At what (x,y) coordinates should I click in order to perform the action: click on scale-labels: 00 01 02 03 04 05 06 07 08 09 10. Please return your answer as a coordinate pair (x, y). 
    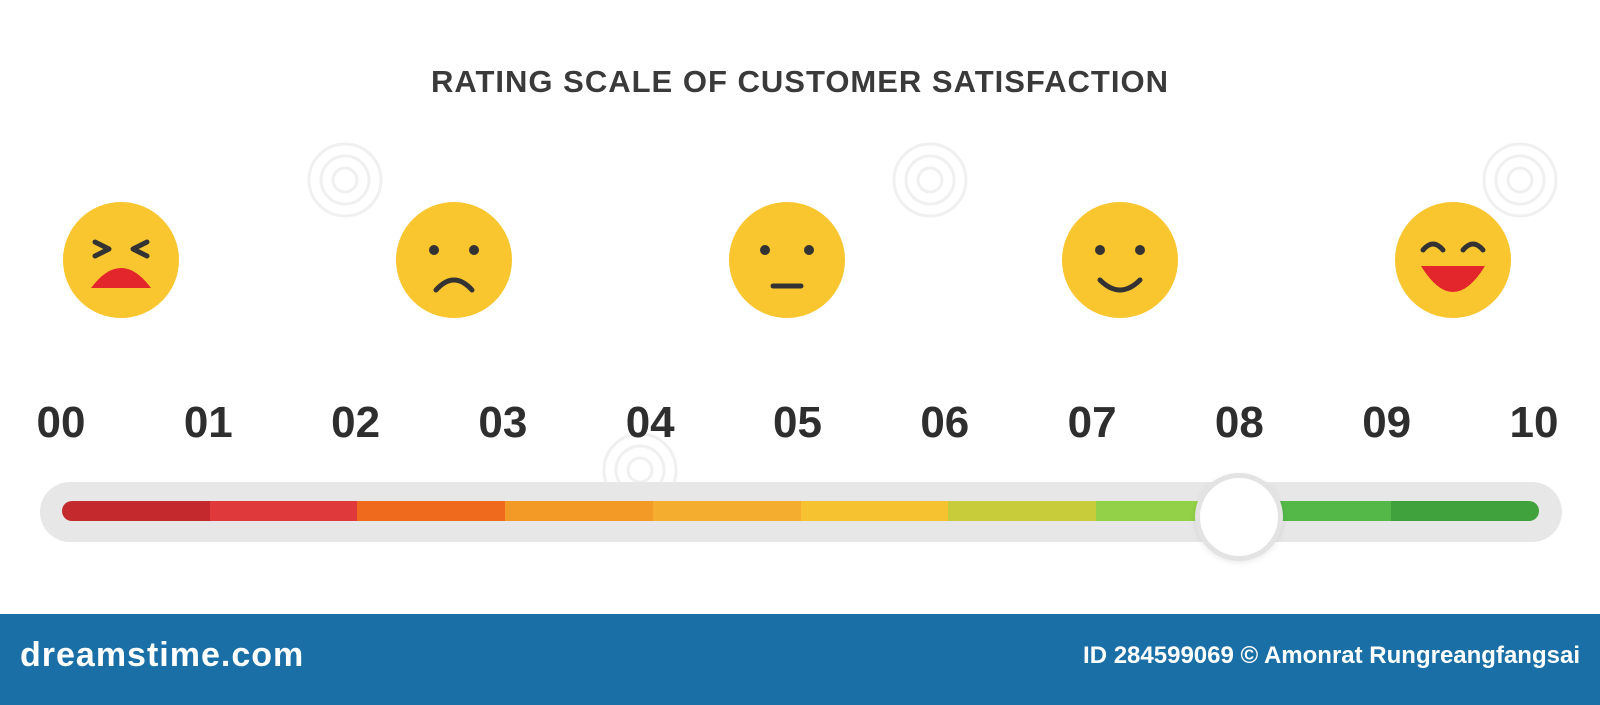
    Looking at the image, I should click on (800, 422).